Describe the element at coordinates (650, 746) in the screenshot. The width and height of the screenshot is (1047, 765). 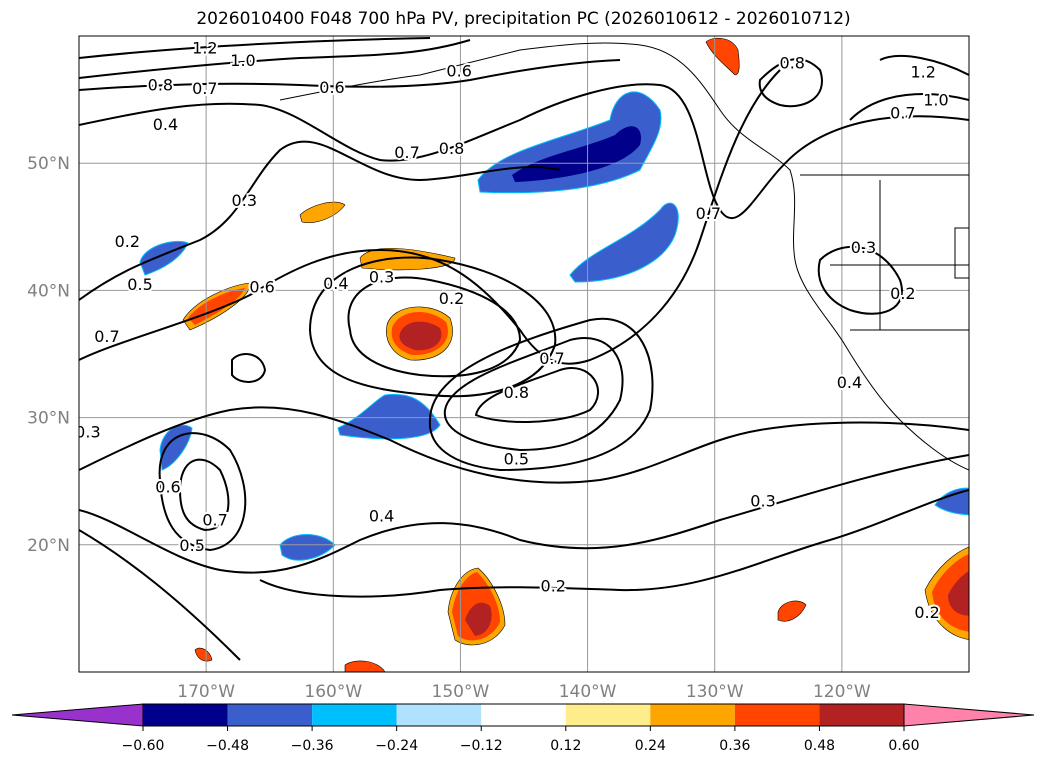
I see `colorbar-tick-label: 0.24` at that location.